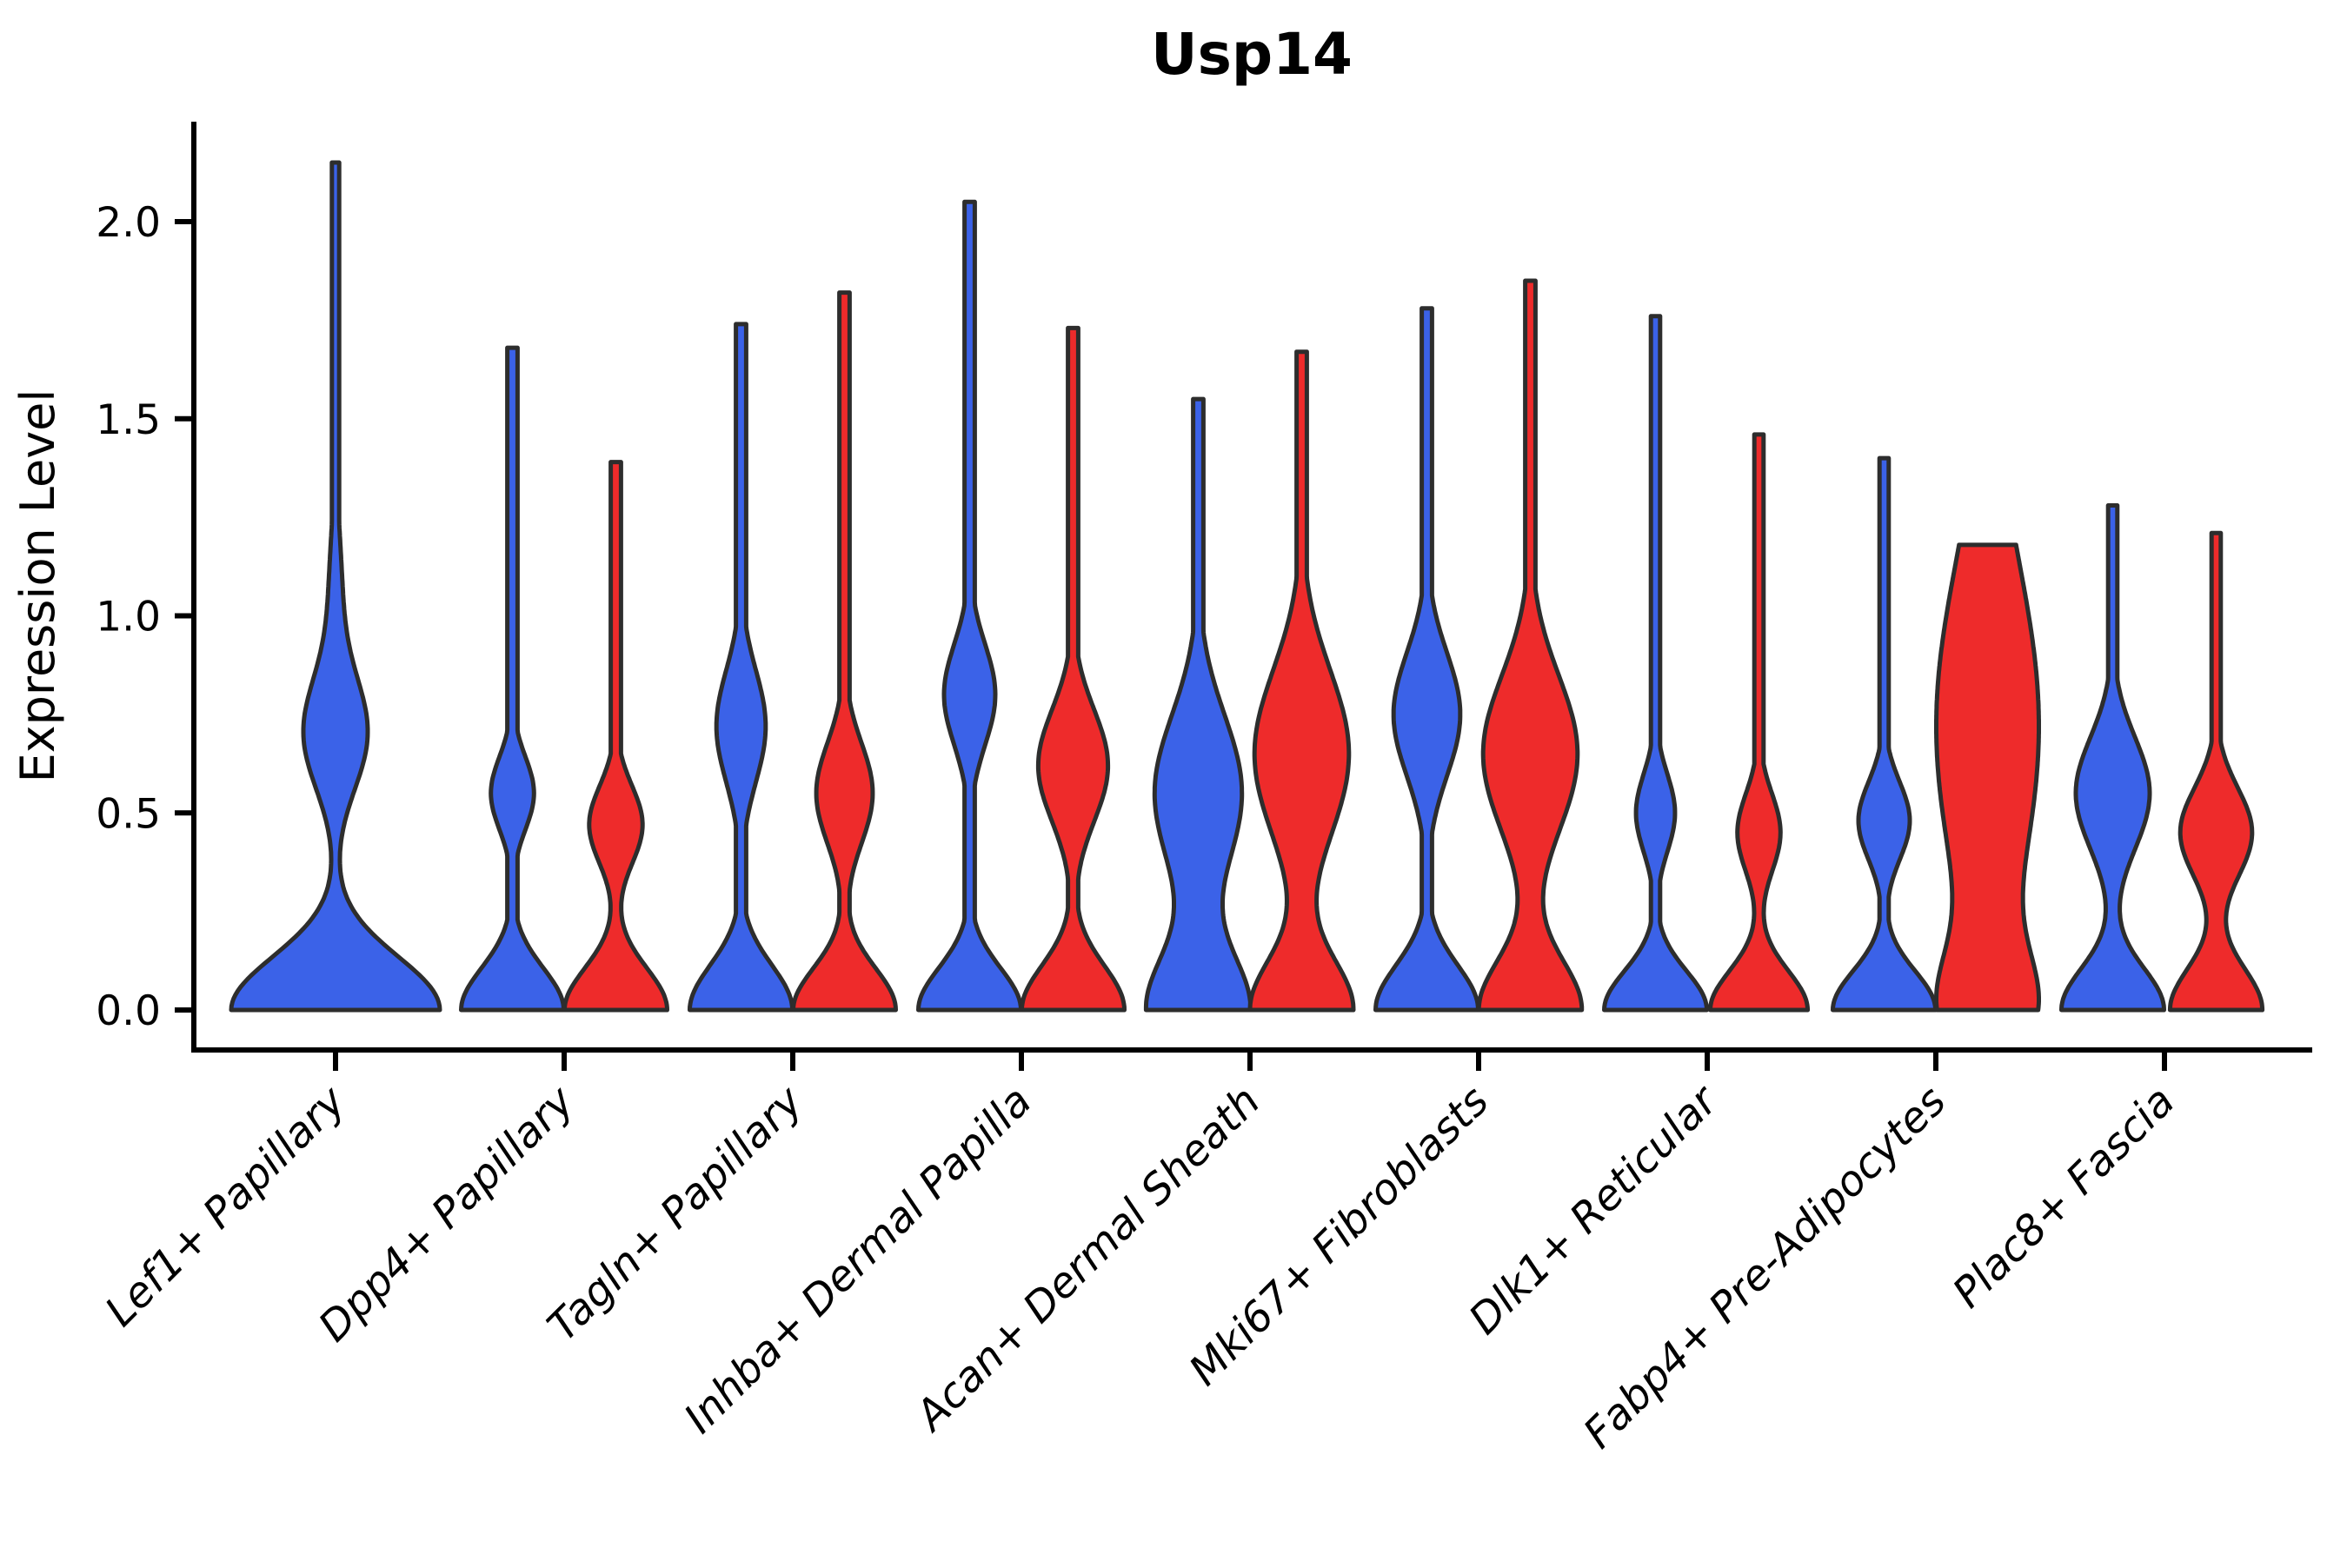 This screenshot has width=2347, height=1568. I want to click on x-tick-label: Fabp4+ Pre-Adipocytes, so click(1765, 1267).